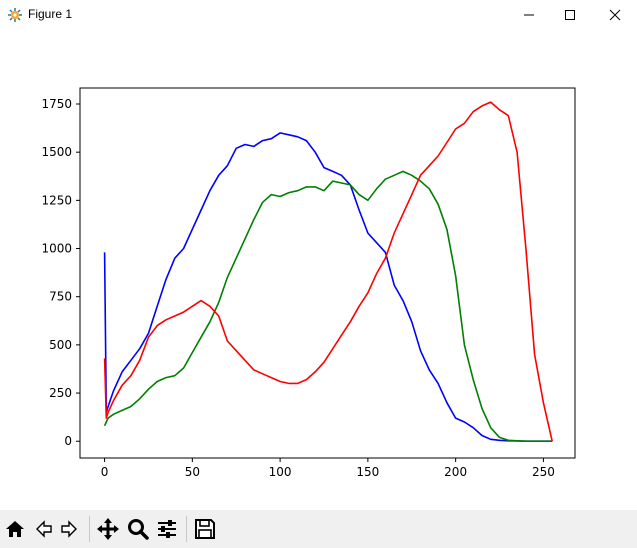  I want to click on maximize-button, so click(570, 15).